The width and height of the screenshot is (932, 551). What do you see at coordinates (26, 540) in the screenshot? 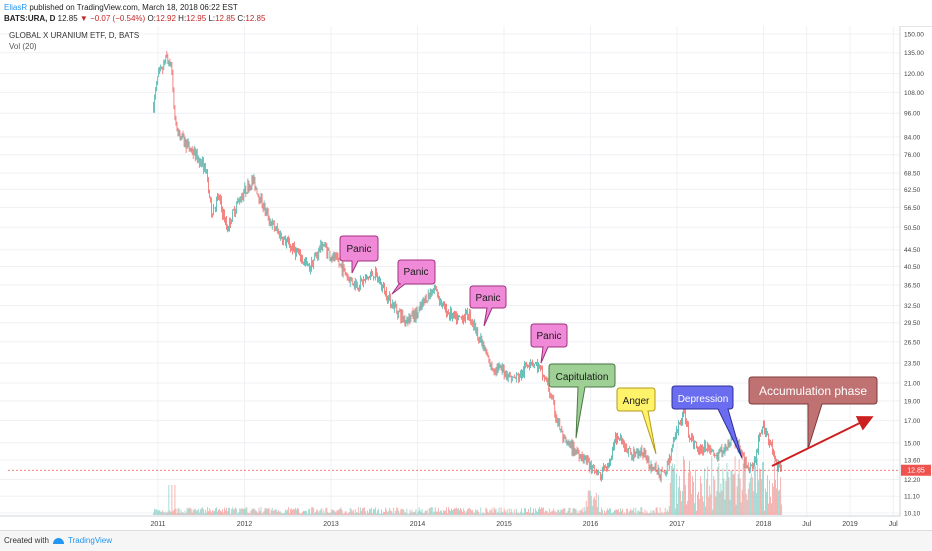
I see `created-with-label: Created with` at bounding box center [26, 540].